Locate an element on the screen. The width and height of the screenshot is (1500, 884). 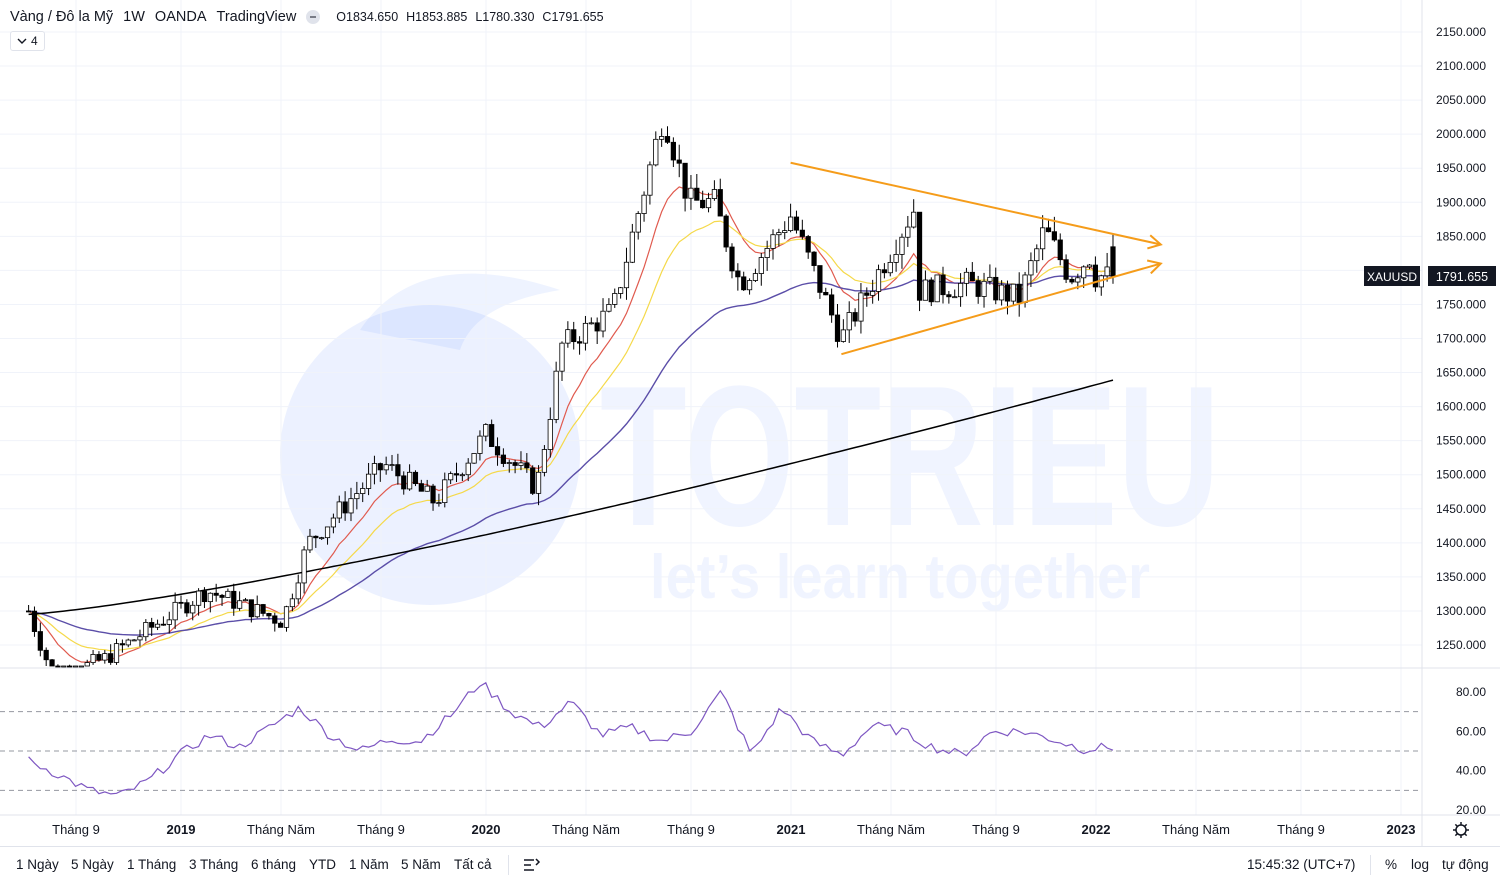
go-to-date-icon is located at coordinates (532, 865).